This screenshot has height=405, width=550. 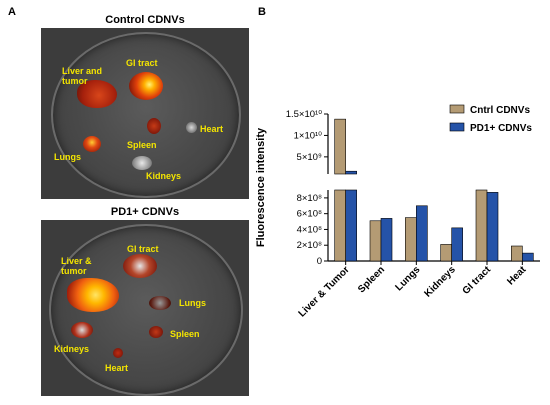 I want to click on y-tick-label: 6×10⁸, so click(x=309, y=214).